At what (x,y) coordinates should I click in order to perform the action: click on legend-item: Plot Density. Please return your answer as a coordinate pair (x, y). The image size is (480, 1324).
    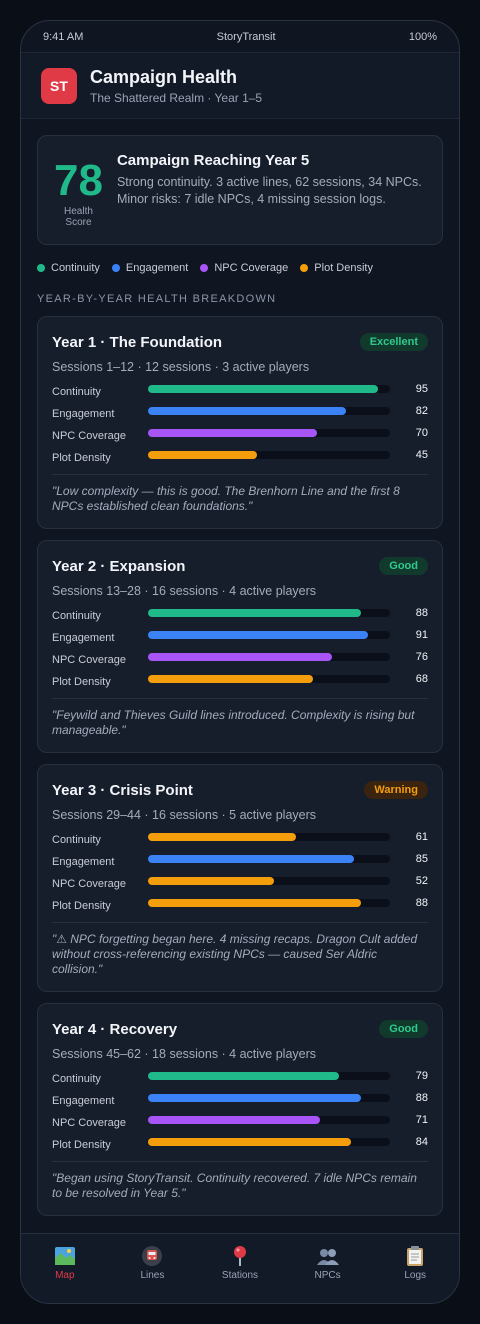
    Looking at the image, I should click on (336, 268).